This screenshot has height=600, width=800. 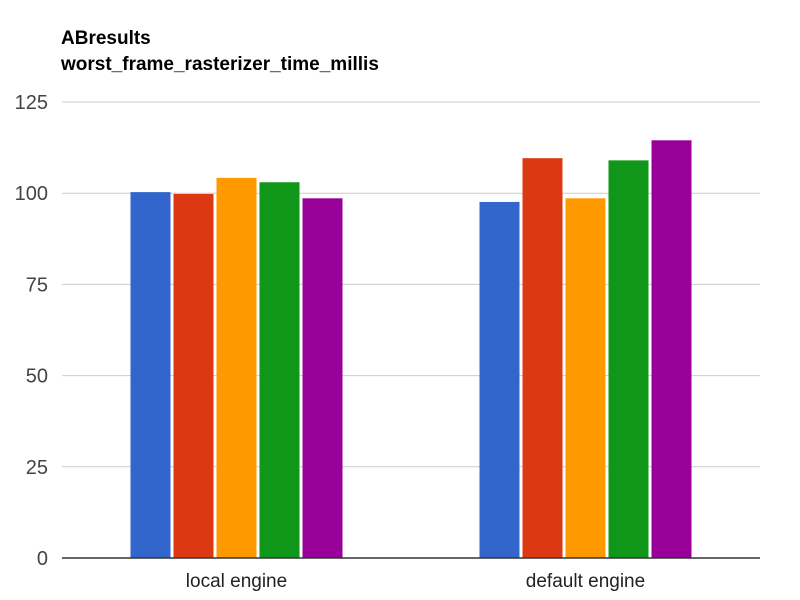 I want to click on x-category-label: default engine, so click(x=585, y=581).